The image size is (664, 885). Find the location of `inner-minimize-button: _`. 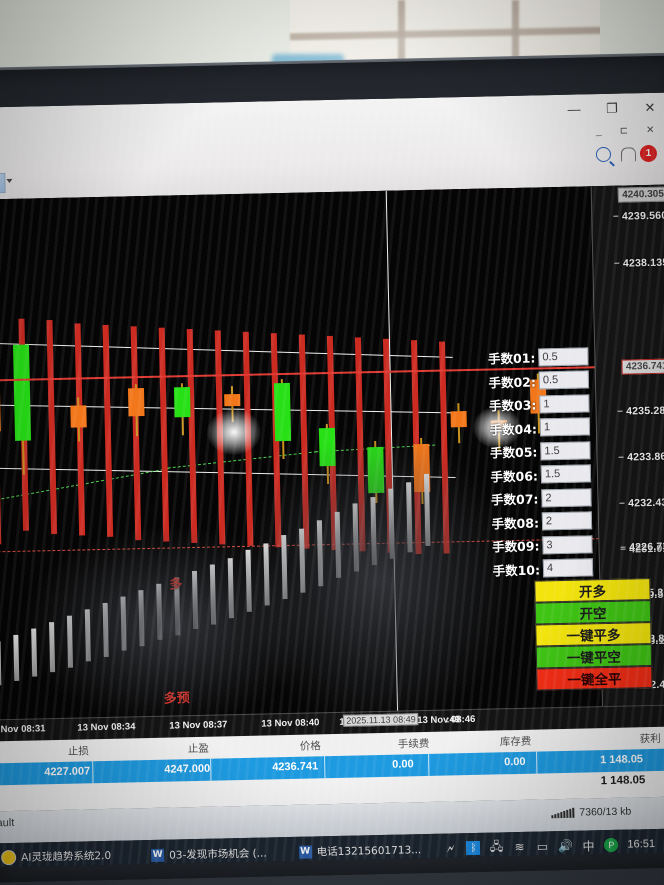

inner-minimize-button: _ is located at coordinates (598, 132).